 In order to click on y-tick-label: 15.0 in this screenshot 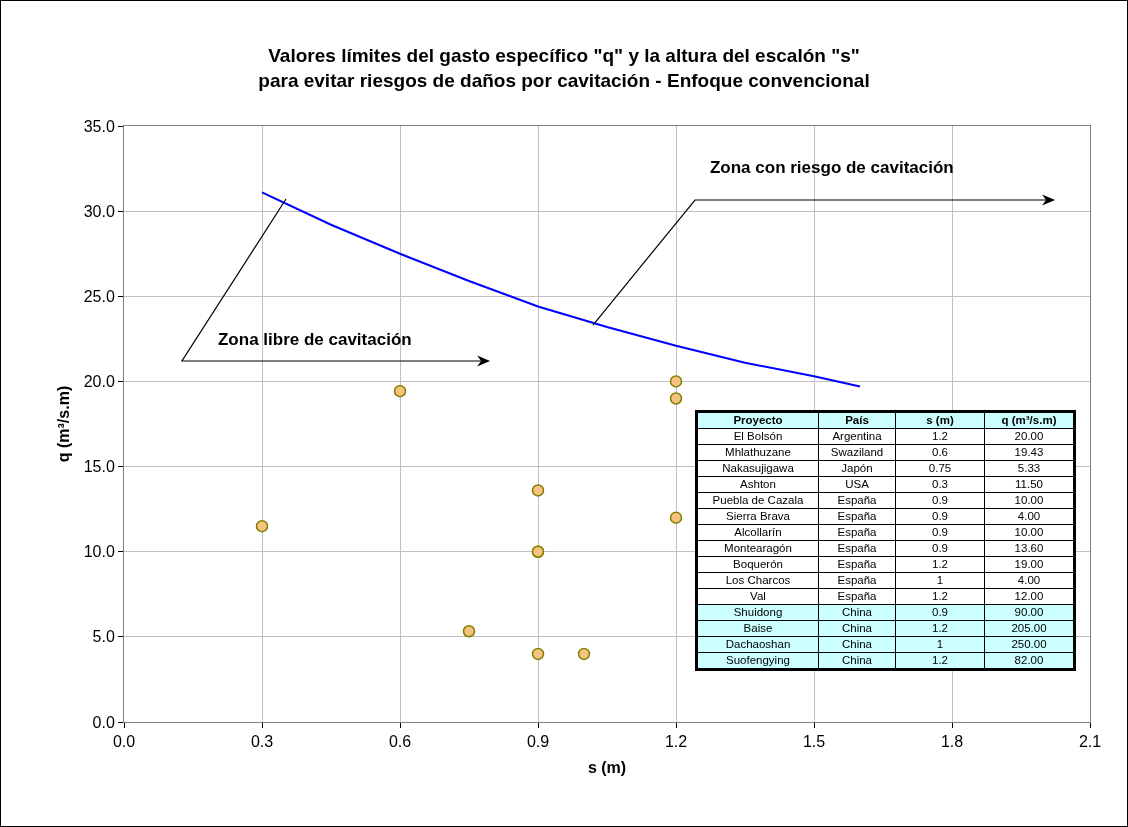, I will do `click(99, 467)`.